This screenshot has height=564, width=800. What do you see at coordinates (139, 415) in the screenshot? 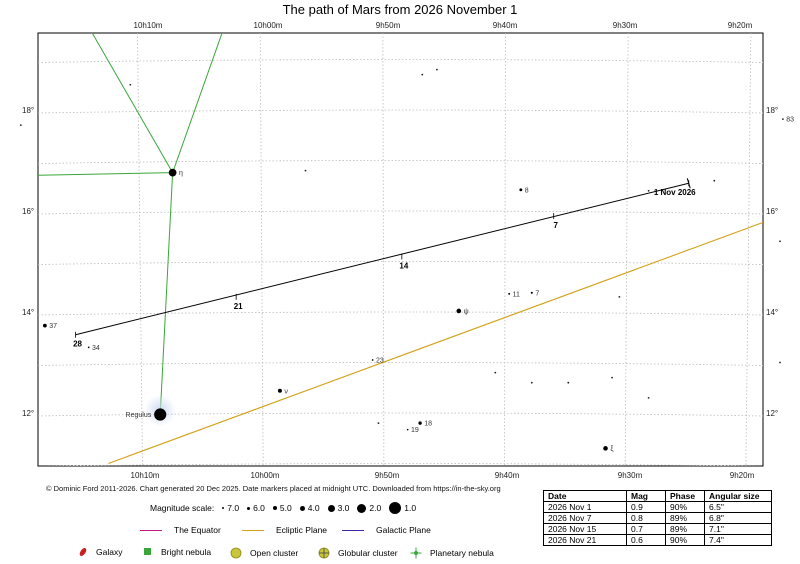
I see `star-label: Regulus` at bounding box center [139, 415].